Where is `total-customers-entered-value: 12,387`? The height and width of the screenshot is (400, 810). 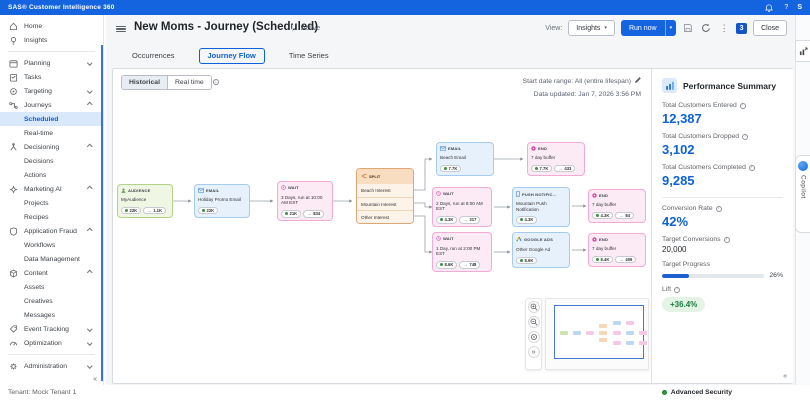 total-customers-entered-value: 12,387 is located at coordinates (682, 118).